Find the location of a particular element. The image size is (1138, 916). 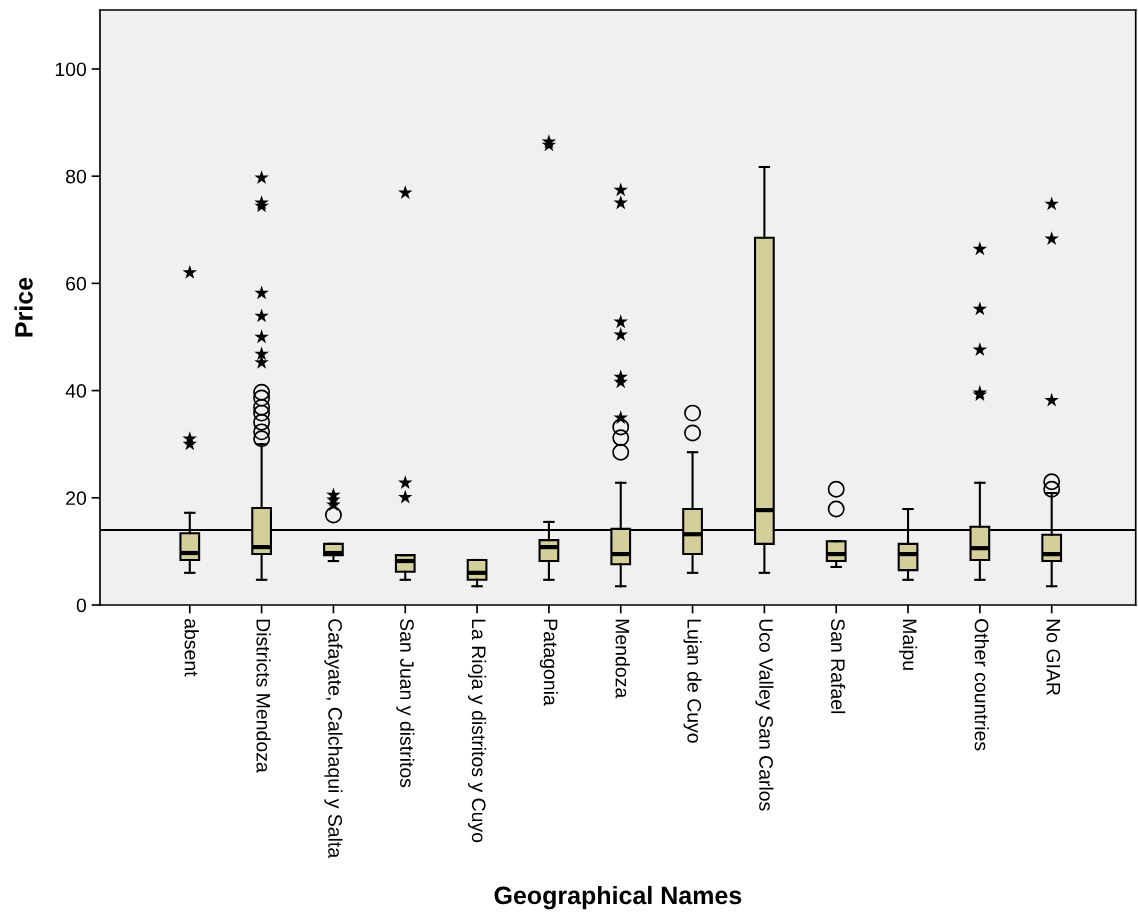

y-tick-label: 0 is located at coordinates (81, 605).